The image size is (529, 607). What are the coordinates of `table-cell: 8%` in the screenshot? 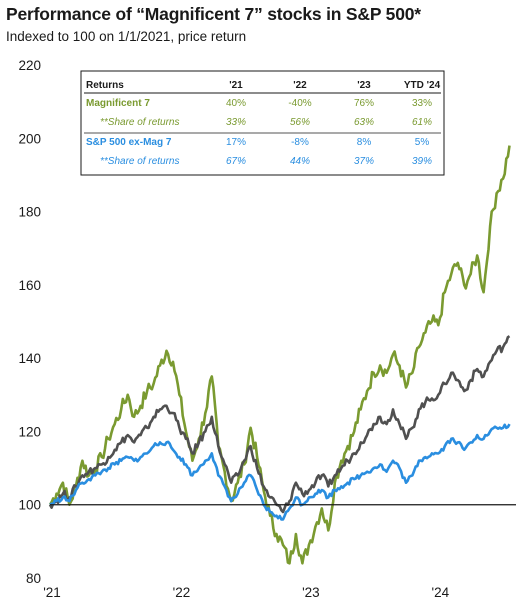 It's located at (364, 142).